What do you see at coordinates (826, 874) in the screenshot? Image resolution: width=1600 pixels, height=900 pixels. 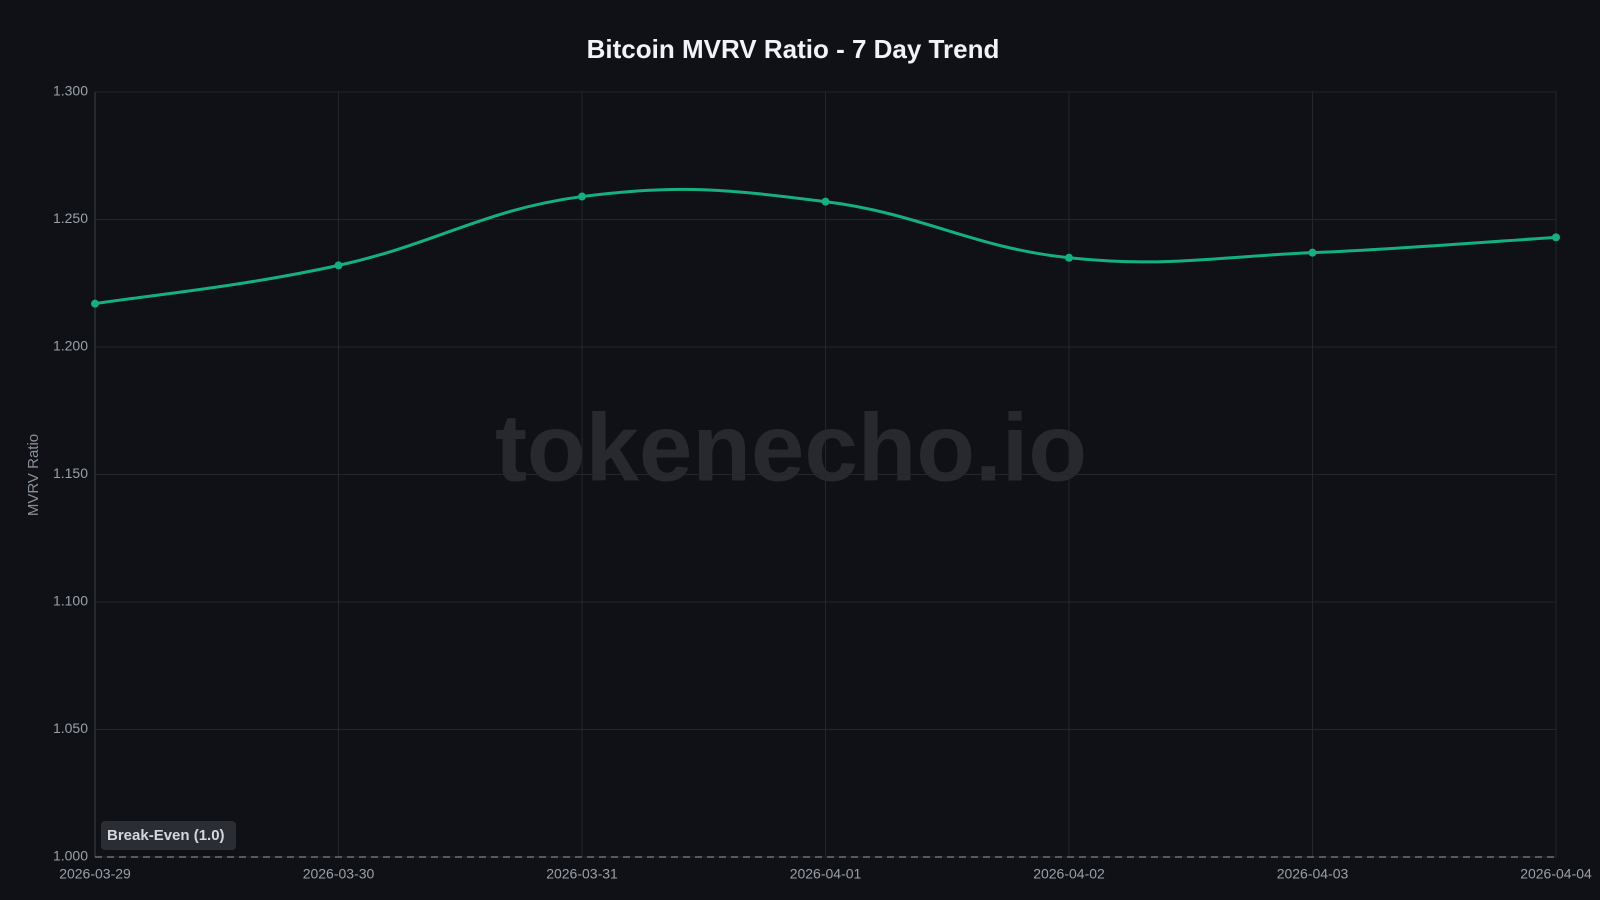 I see `x-tick-label: 2026-04-01` at bounding box center [826, 874].